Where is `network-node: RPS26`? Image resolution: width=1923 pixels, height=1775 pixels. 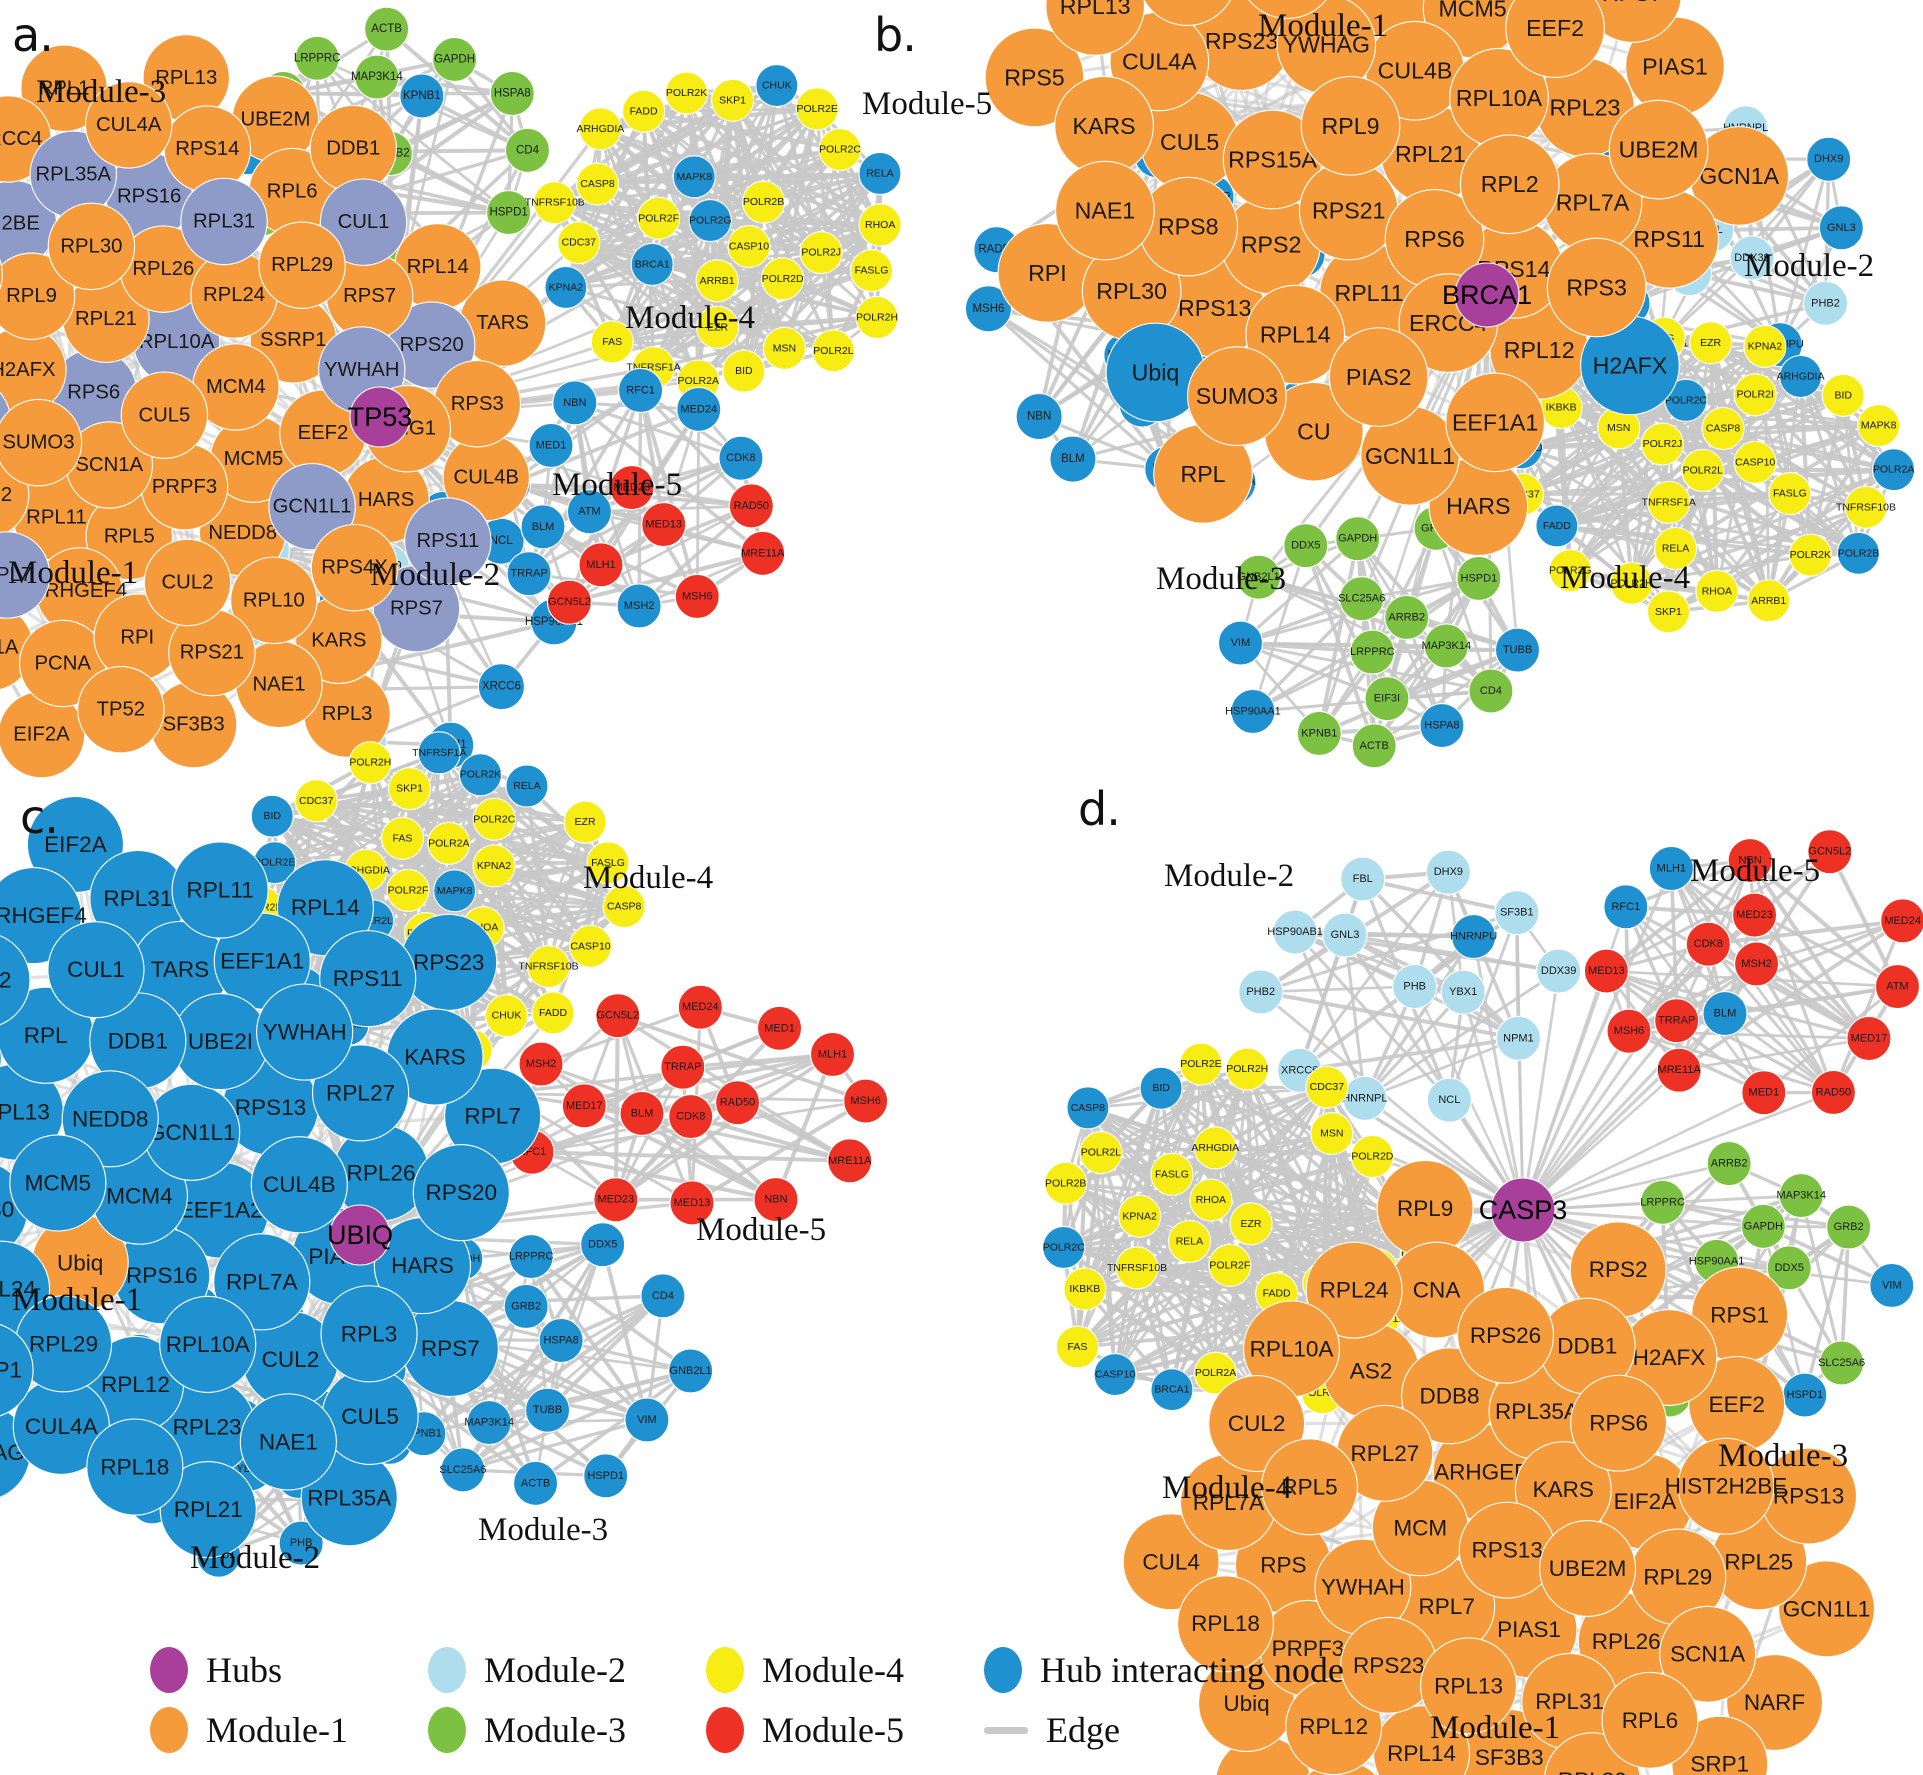 network-node: RPS26 is located at coordinates (1506, 1335).